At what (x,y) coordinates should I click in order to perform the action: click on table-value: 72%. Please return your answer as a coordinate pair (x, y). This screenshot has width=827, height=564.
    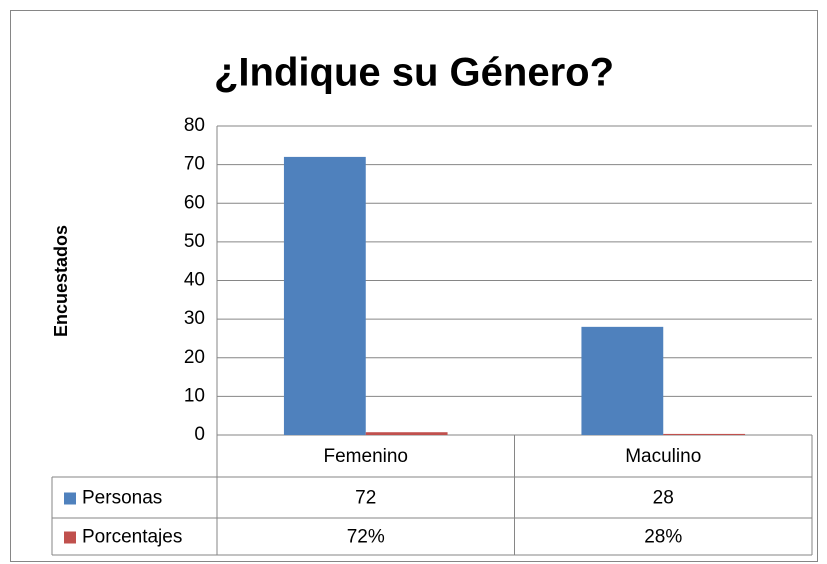
    Looking at the image, I should click on (366, 537).